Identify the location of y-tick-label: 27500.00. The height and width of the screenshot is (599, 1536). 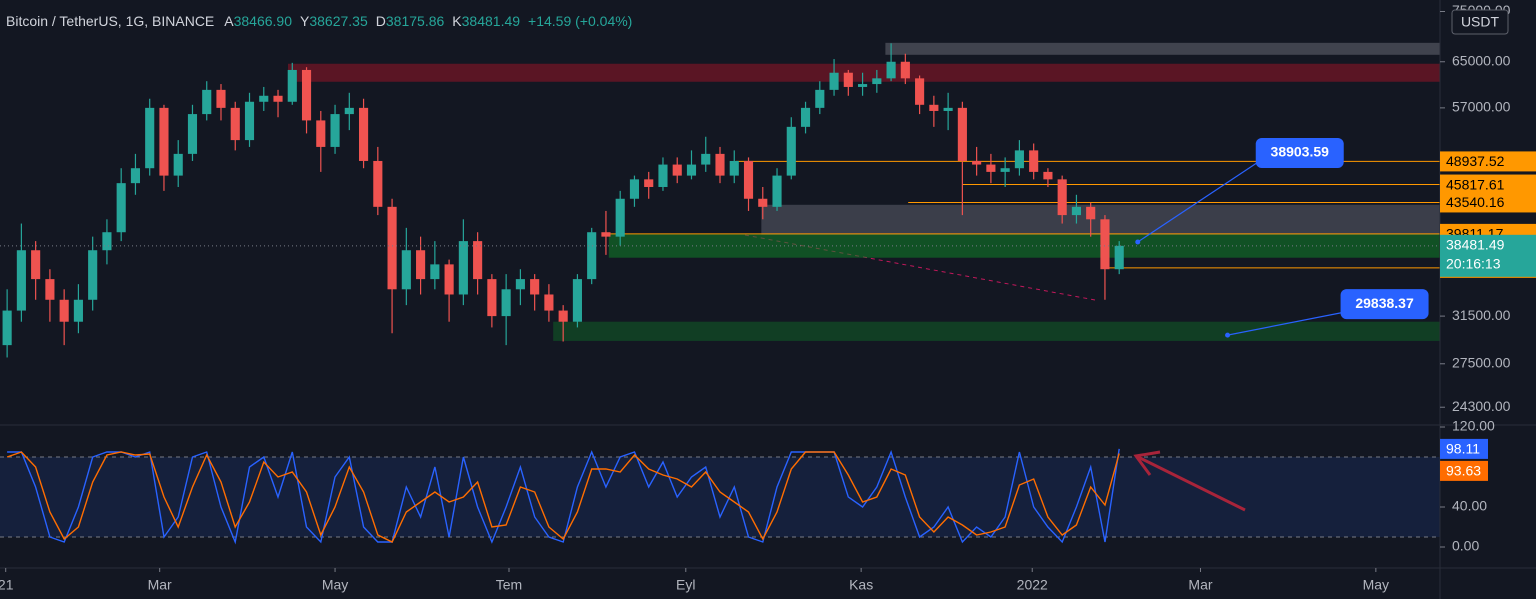
(1481, 362).